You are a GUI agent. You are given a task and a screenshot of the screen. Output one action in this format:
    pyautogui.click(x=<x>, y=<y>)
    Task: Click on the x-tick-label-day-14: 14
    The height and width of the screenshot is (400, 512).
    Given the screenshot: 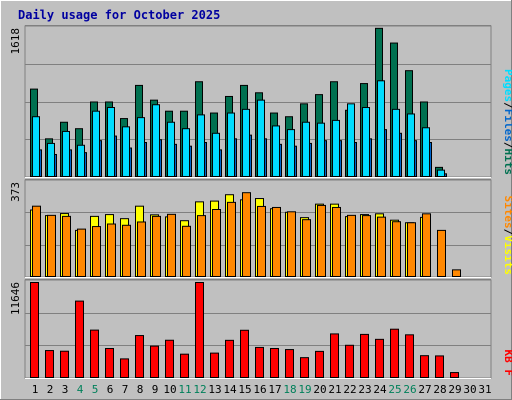 What is the action you would take?
    pyautogui.click(x=230, y=389)
    